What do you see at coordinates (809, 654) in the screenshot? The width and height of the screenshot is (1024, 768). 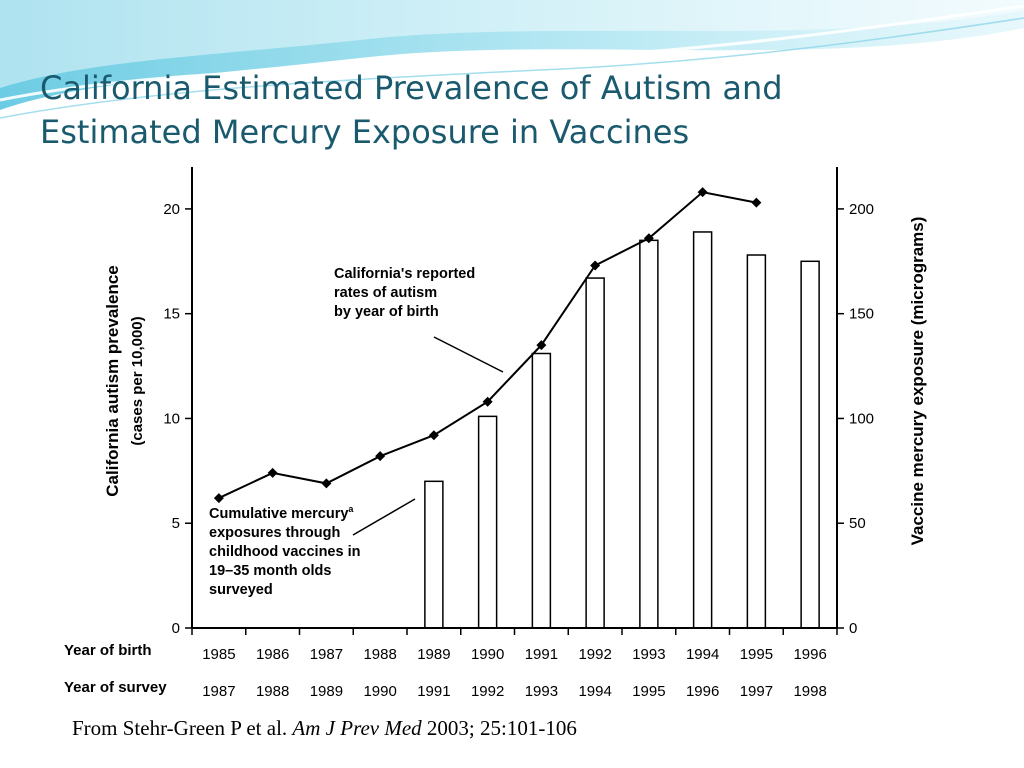 I see `tick-label-birth-1996: 1996` at bounding box center [809, 654].